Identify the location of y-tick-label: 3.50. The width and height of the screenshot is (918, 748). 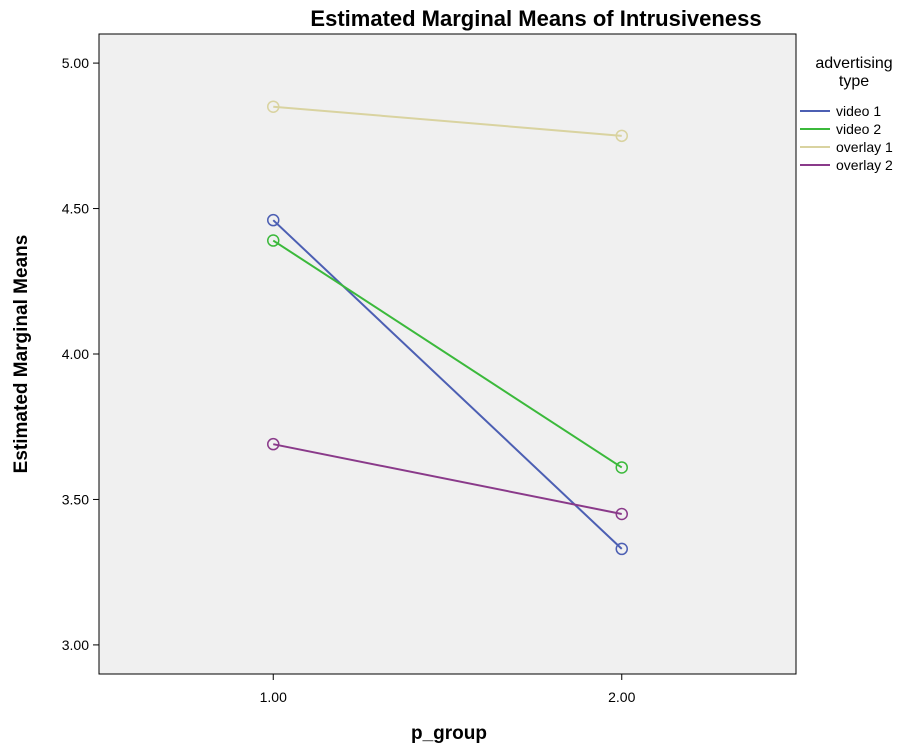
(75, 499).